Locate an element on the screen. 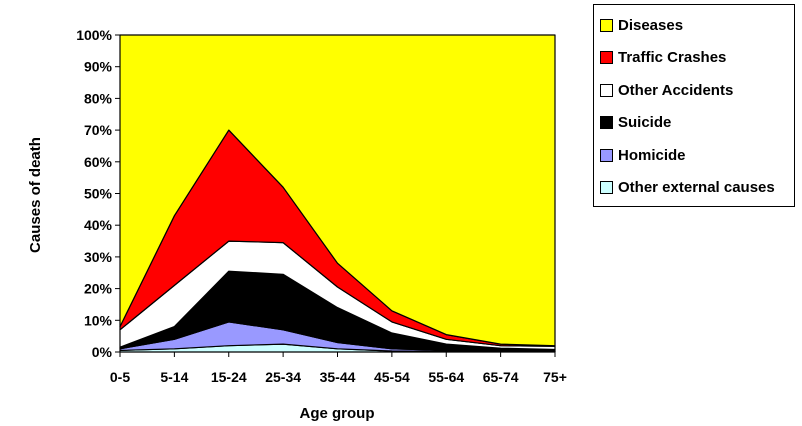 The width and height of the screenshot is (802, 426). legend-item-other-accidents: Other Accidents is located at coordinates (666, 90).